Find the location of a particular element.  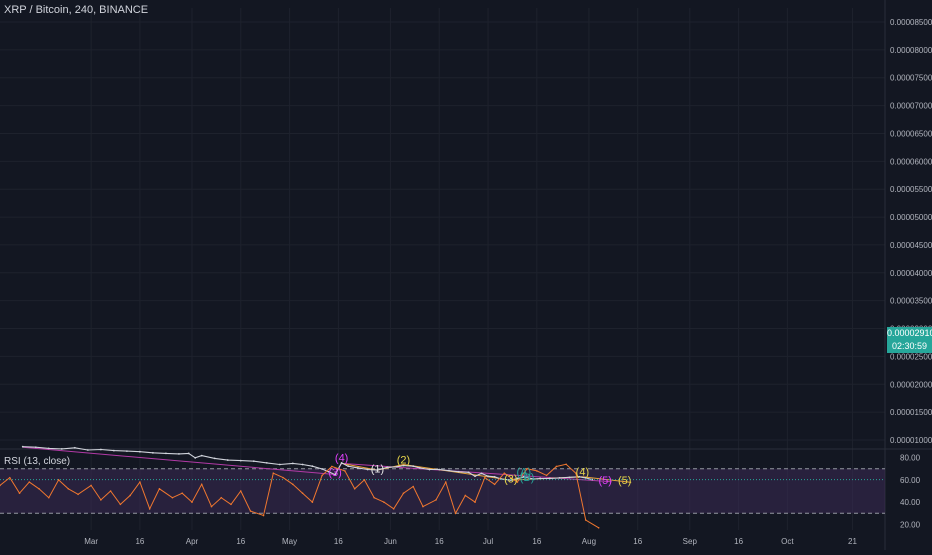

current-price-tag: 0.00002910 02:30:59 is located at coordinates (909, 340).